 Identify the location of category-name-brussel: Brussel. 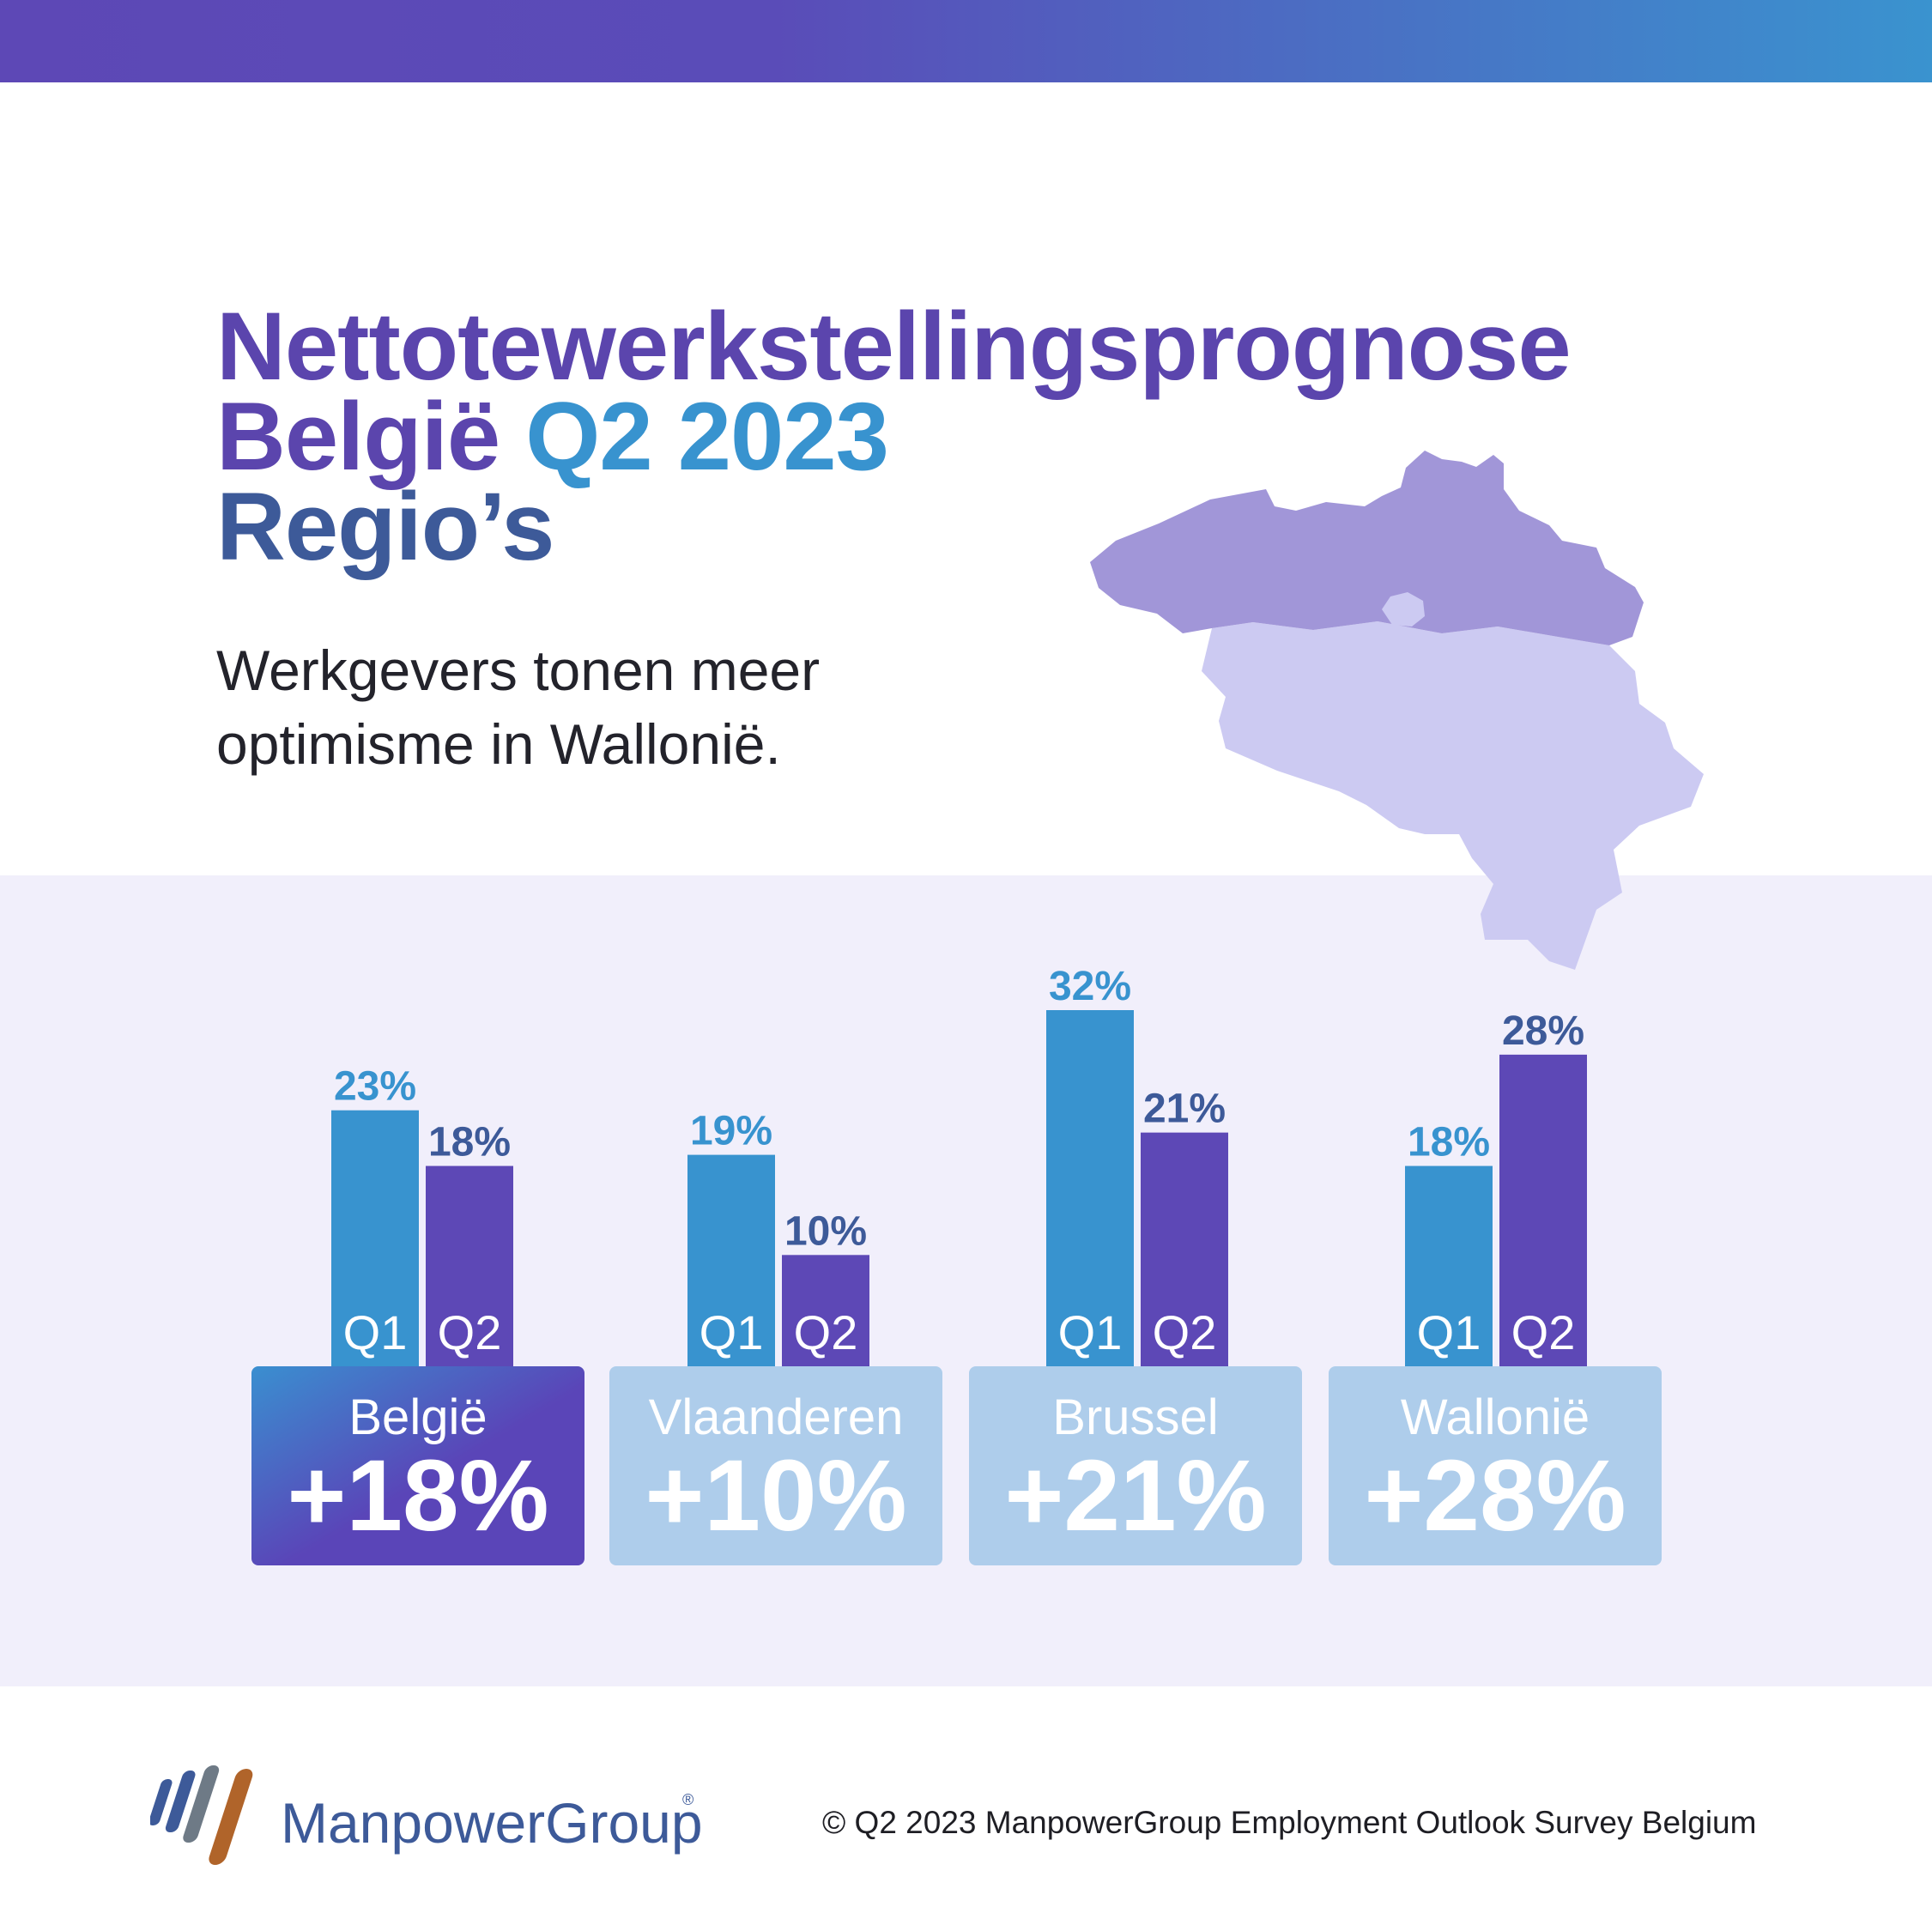
(1135, 1417).